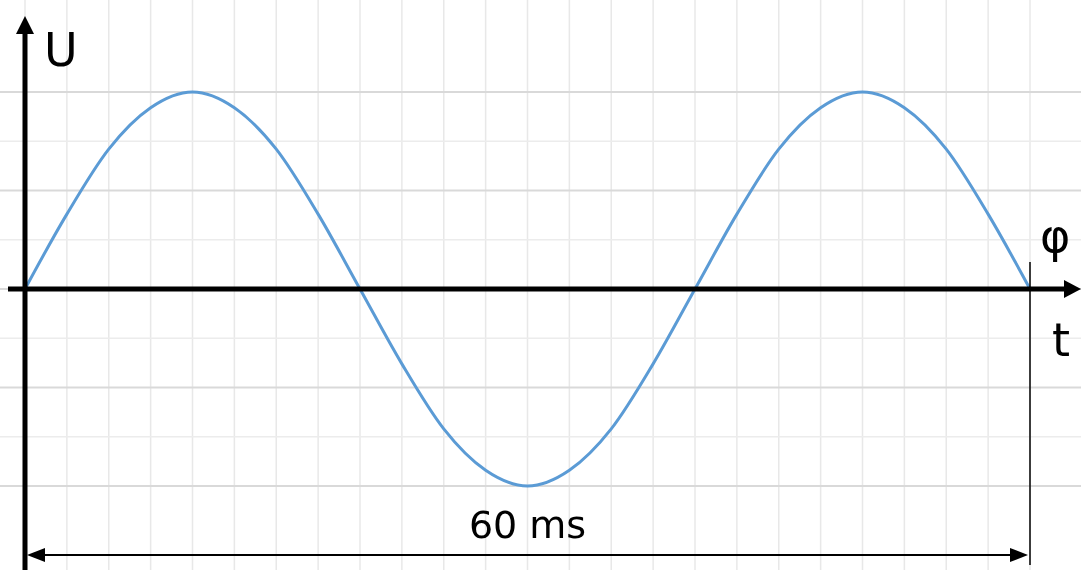  What do you see at coordinates (527, 525) in the screenshot?
I see `text: 60 ms` at bounding box center [527, 525].